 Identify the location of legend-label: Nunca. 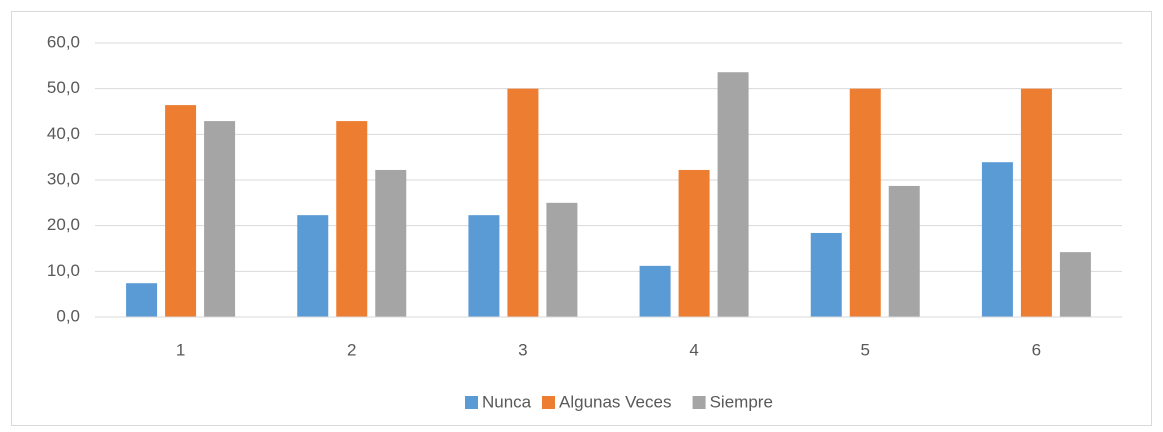
(507, 401).